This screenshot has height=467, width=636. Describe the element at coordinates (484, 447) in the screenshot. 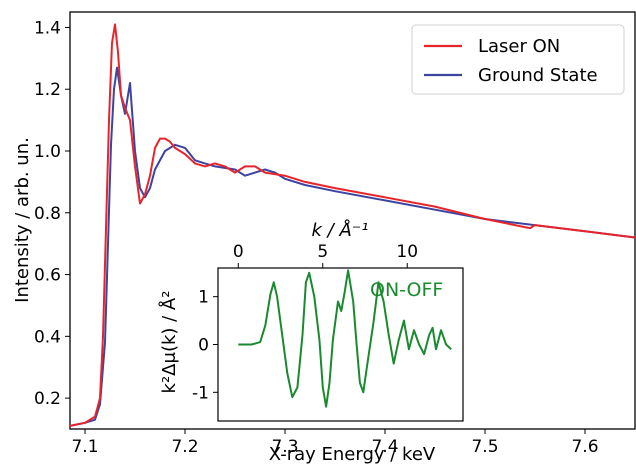

I see `x-tick-label: 7.5` at that location.